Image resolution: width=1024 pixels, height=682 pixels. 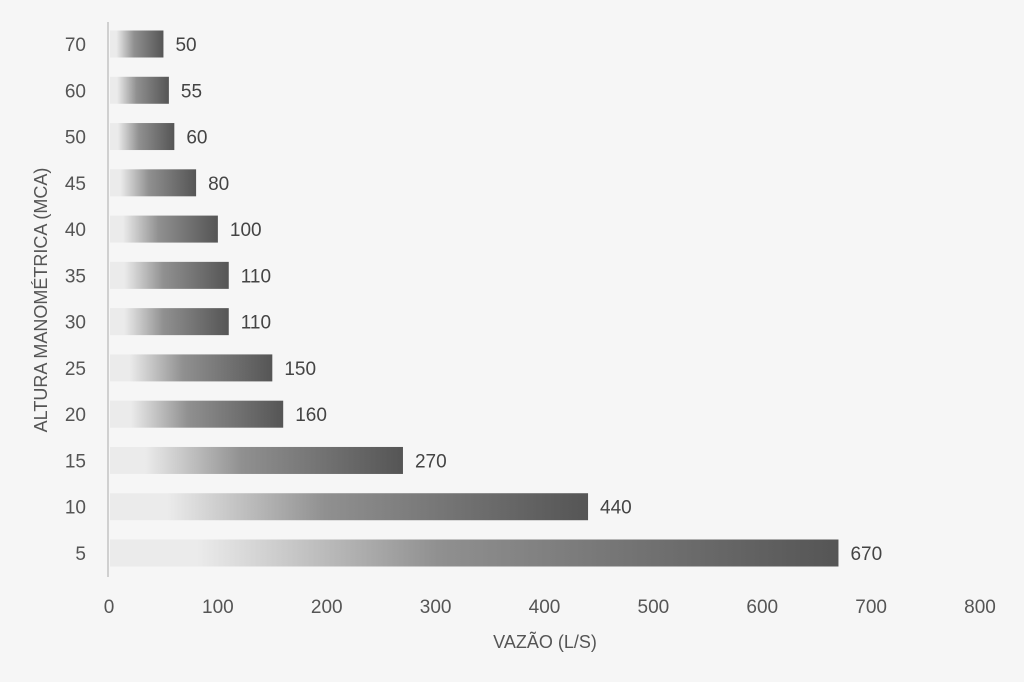 What do you see at coordinates (762, 607) in the screenshot?
I see `x-tick-label: 600` at bounding box center [762, 607].